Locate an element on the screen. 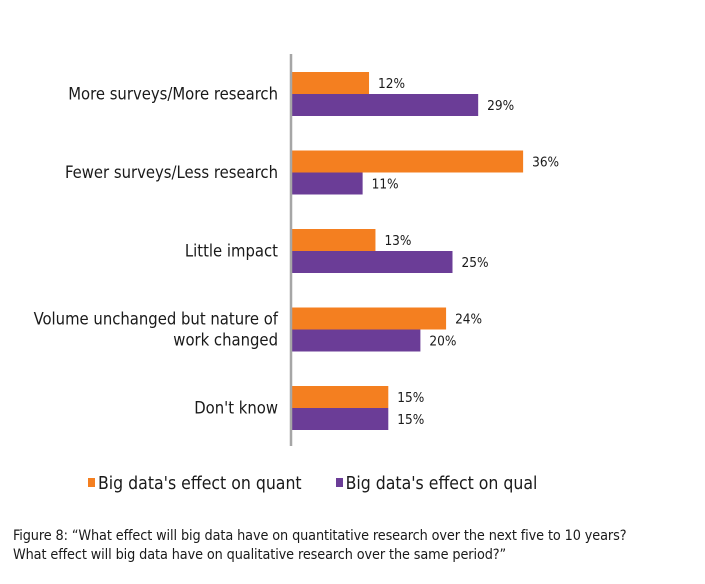 Image resolution: width=705 pixels, height=584 pixels. data-label-quant-4: 15% is located at coordinates (410, 398).